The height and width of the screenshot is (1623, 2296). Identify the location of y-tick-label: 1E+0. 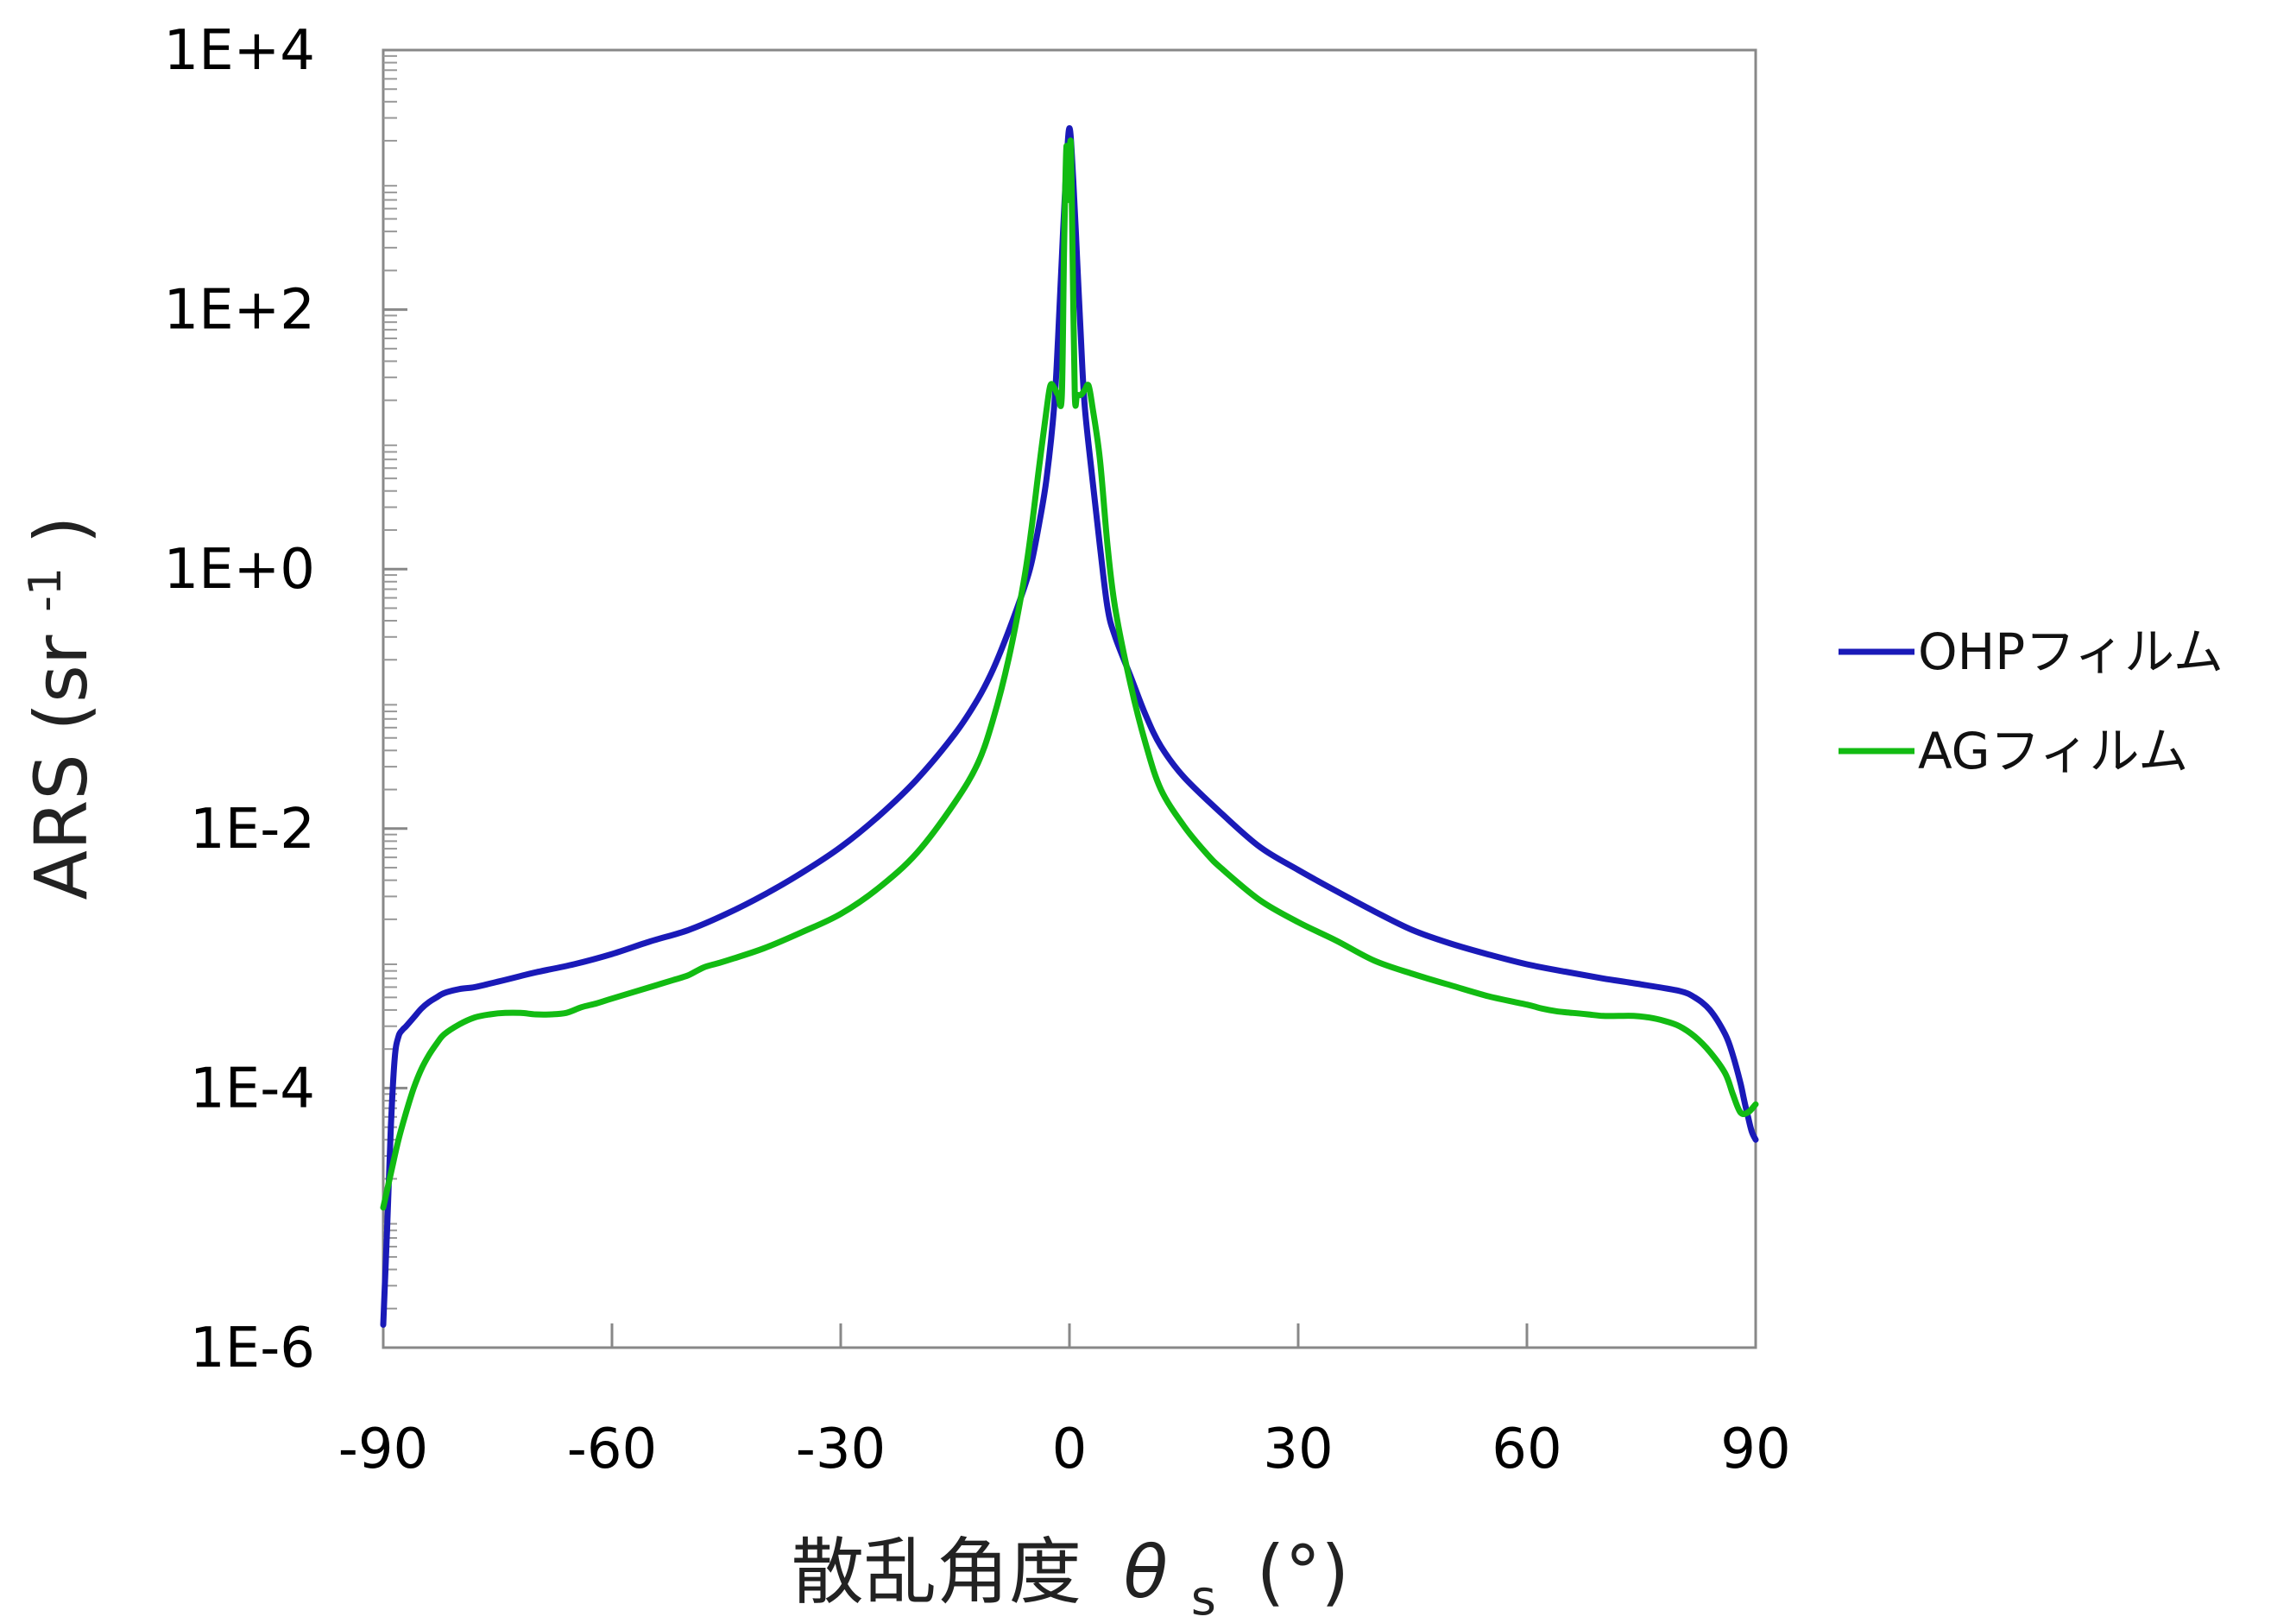
(240, 570).